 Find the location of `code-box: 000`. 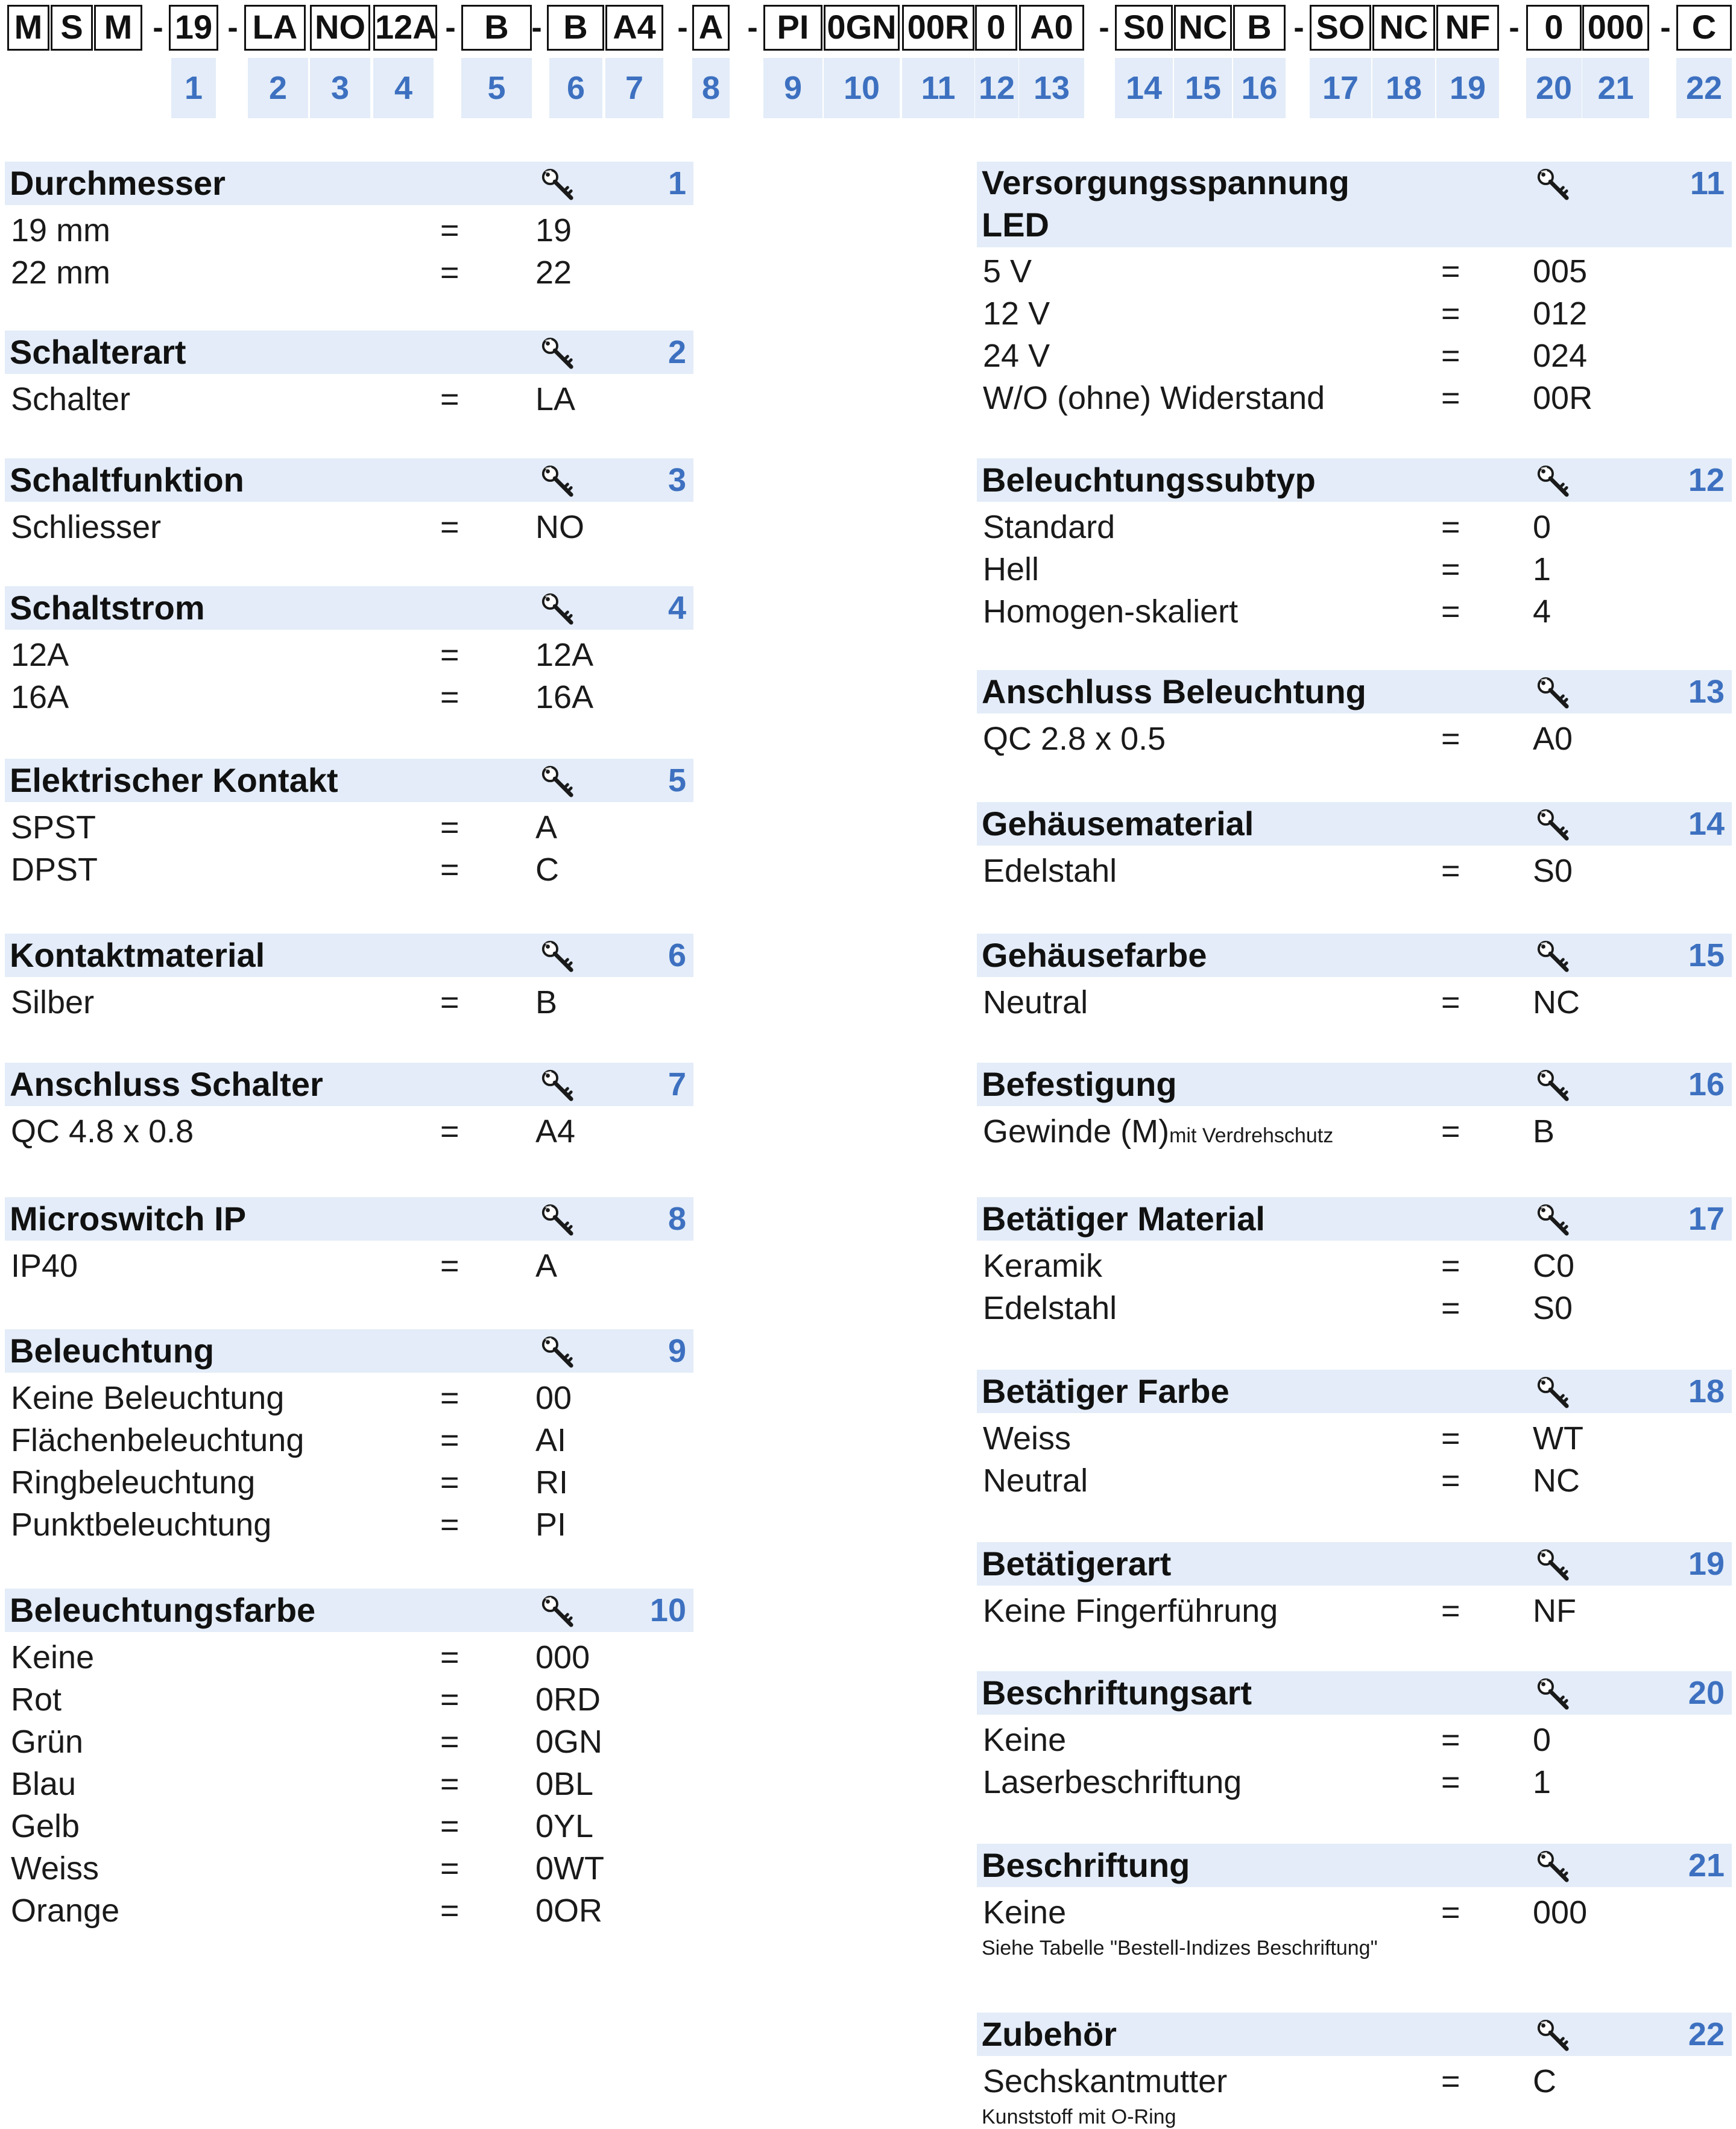

code-box: 000 is located at coordinates (1615, 28).